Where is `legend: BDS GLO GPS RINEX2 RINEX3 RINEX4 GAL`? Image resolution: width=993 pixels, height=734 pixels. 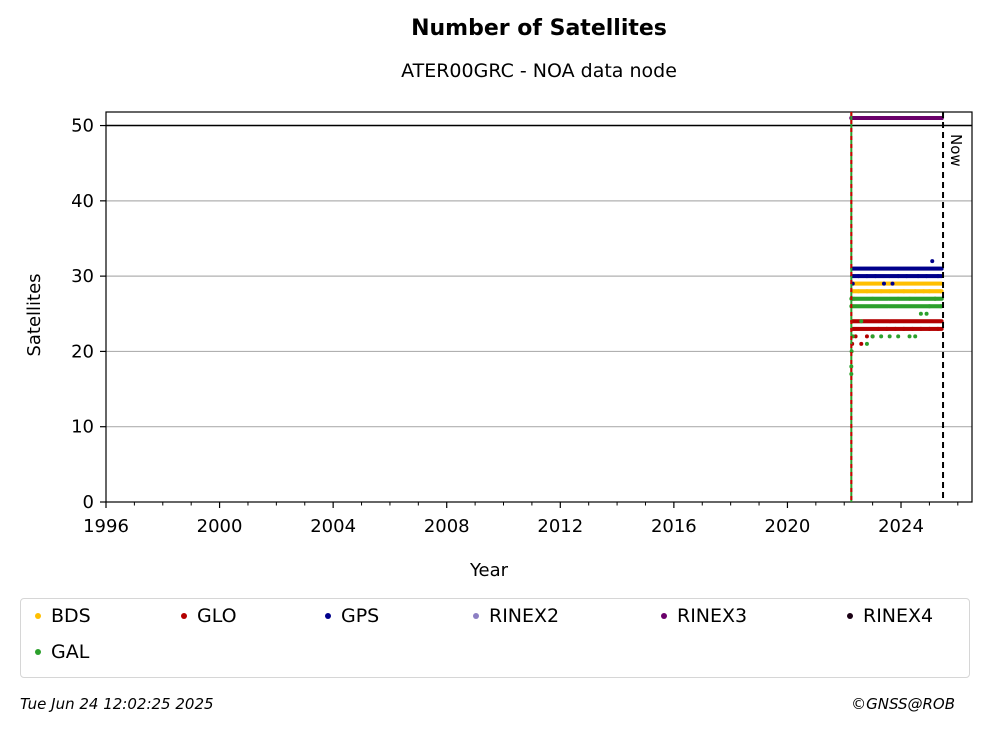
legend: BDS GLO GPS RINEX2 RINEX3 RINEX4 GAL is located at coordinates (495, 638).